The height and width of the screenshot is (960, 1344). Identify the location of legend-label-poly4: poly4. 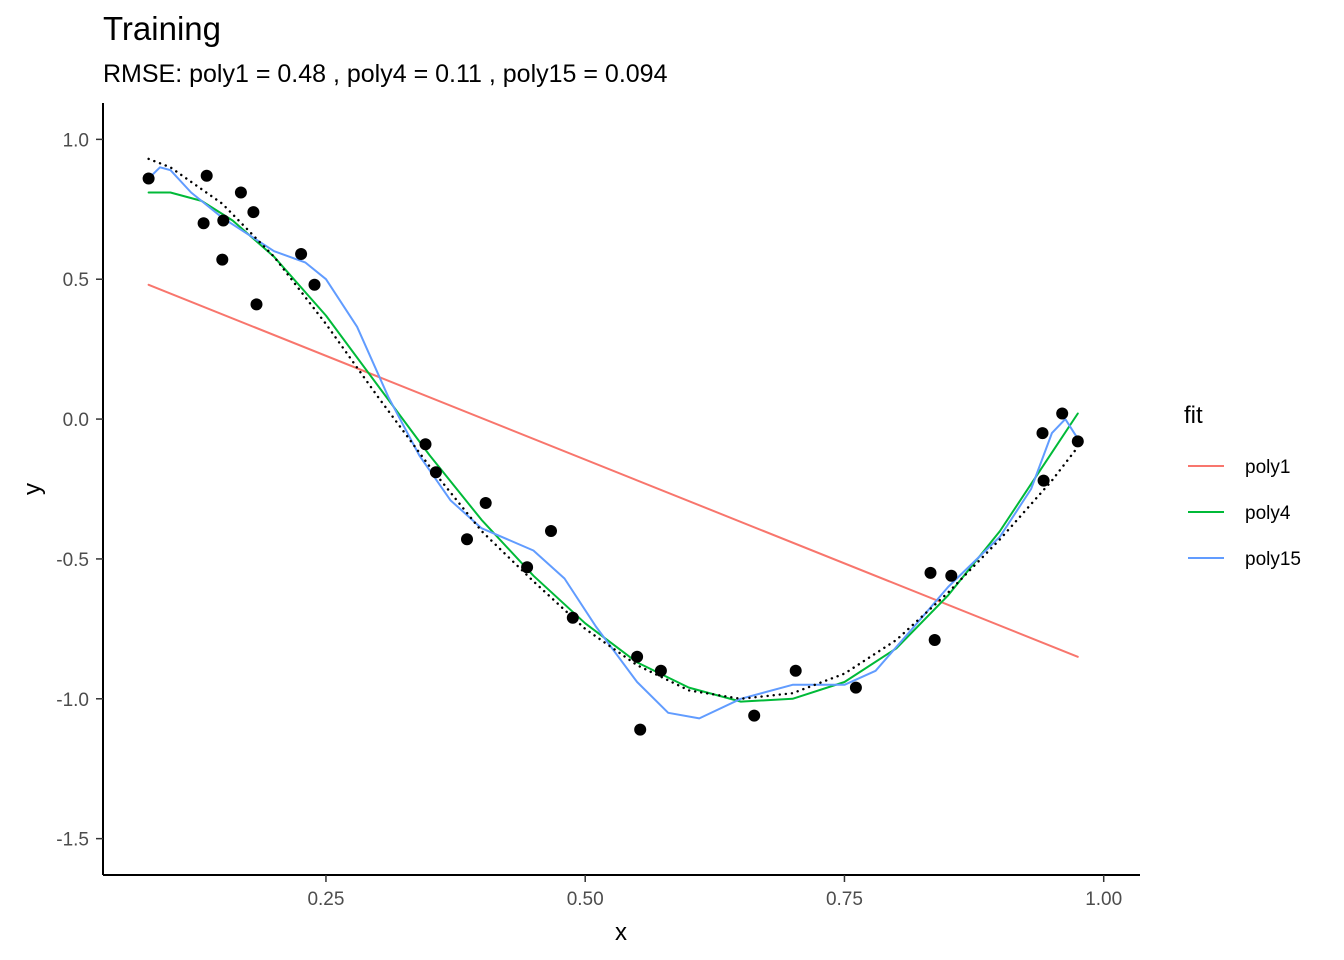
(1268, 513).